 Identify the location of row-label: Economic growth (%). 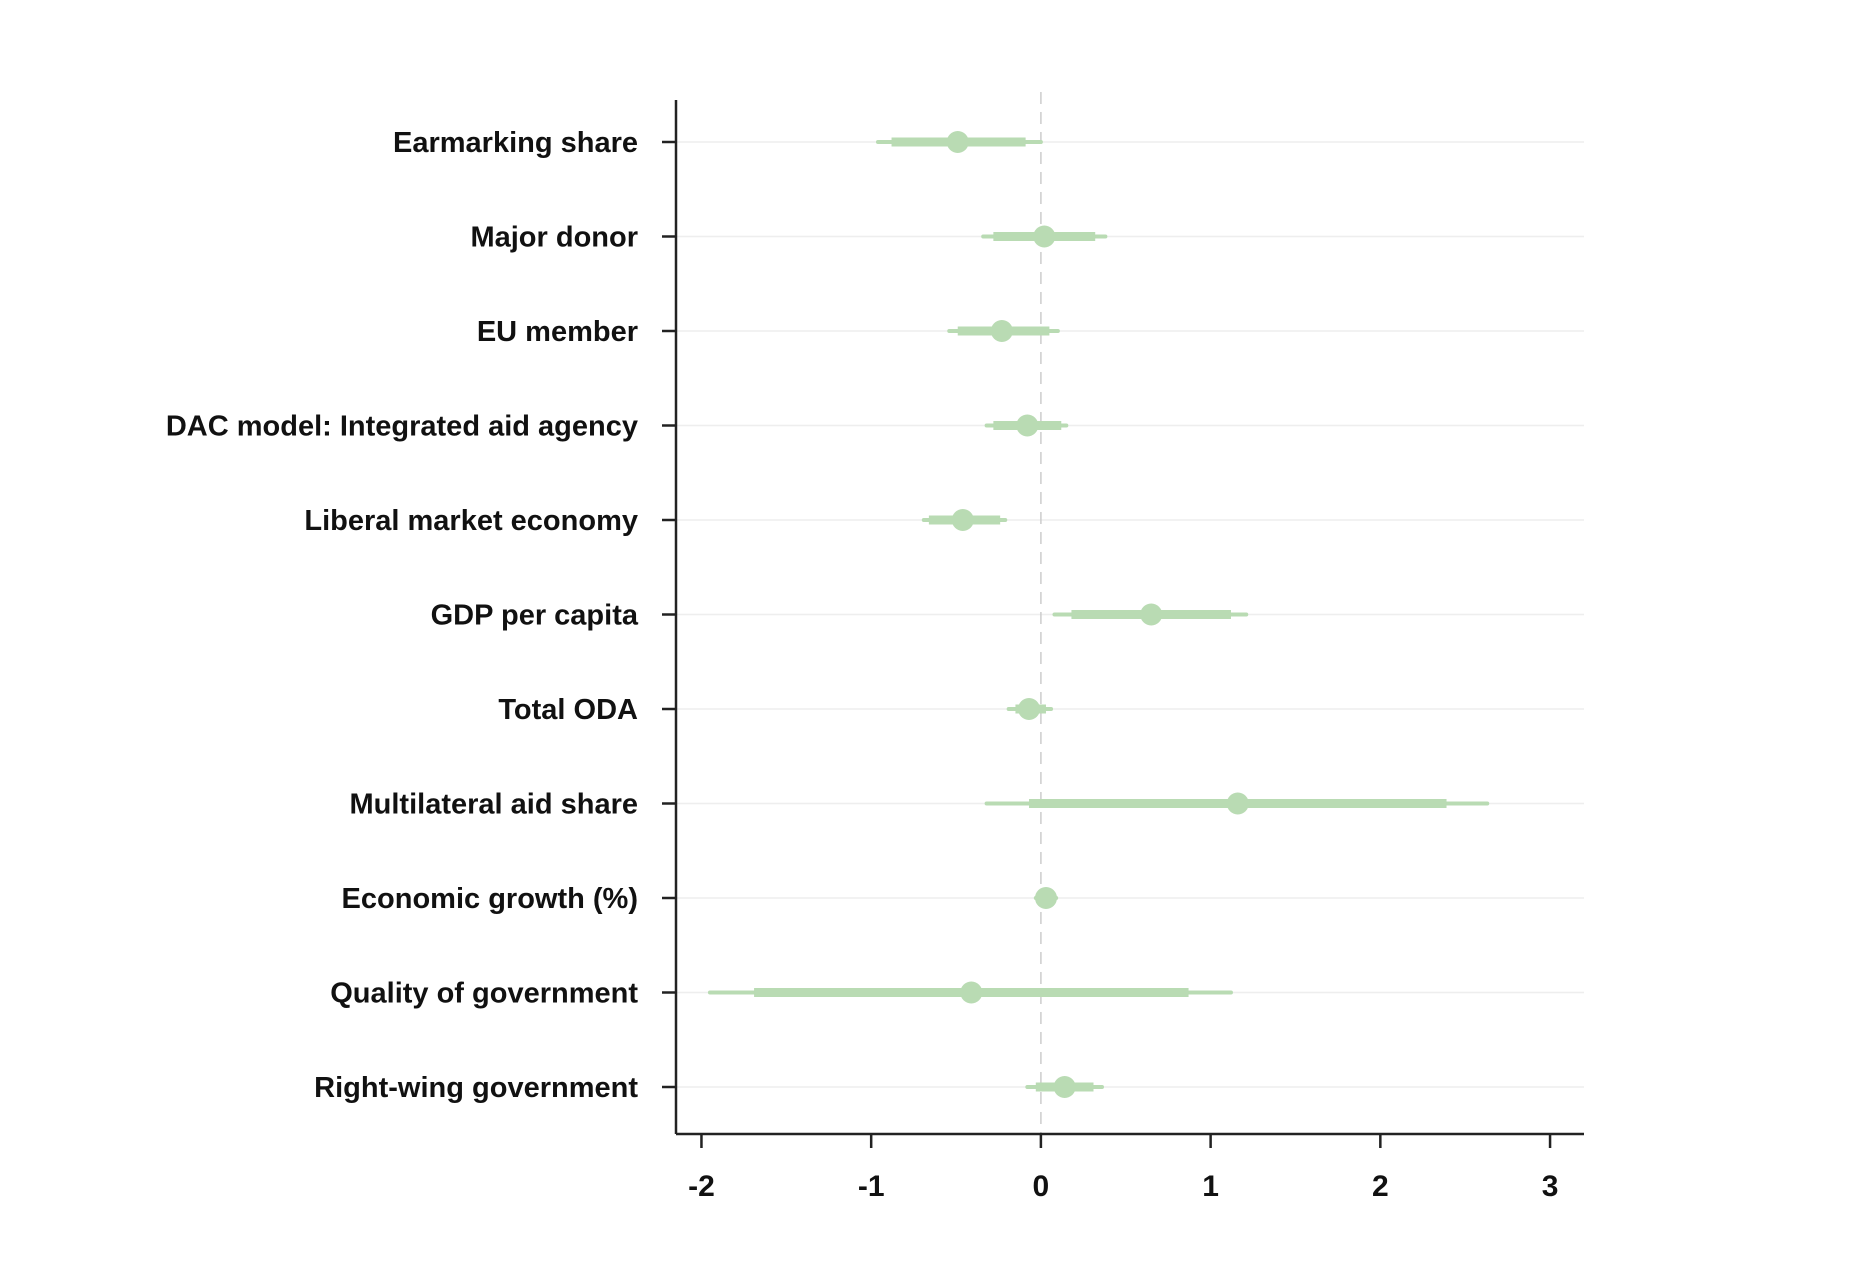
(490, 899).